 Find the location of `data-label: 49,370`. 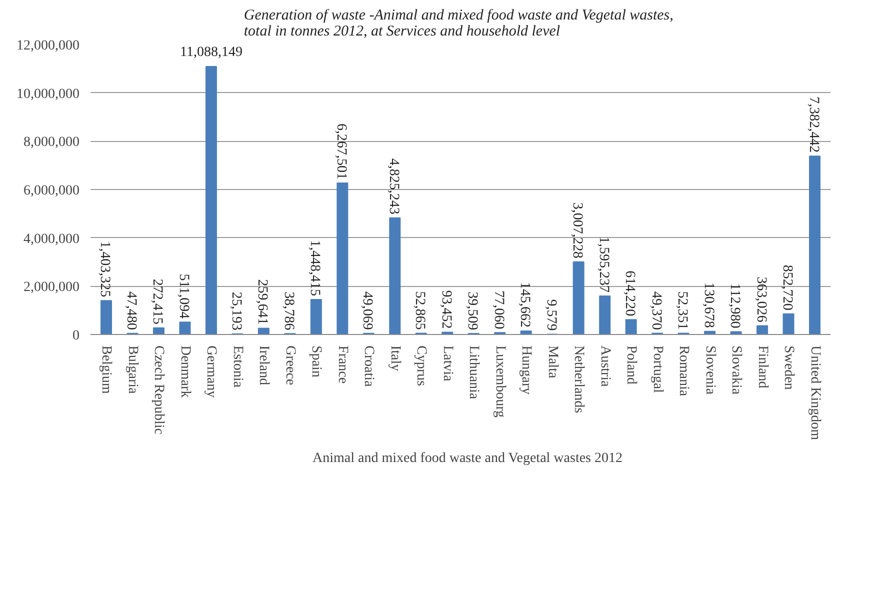

data-label: 49,370 is located at coordinates (656, 310).